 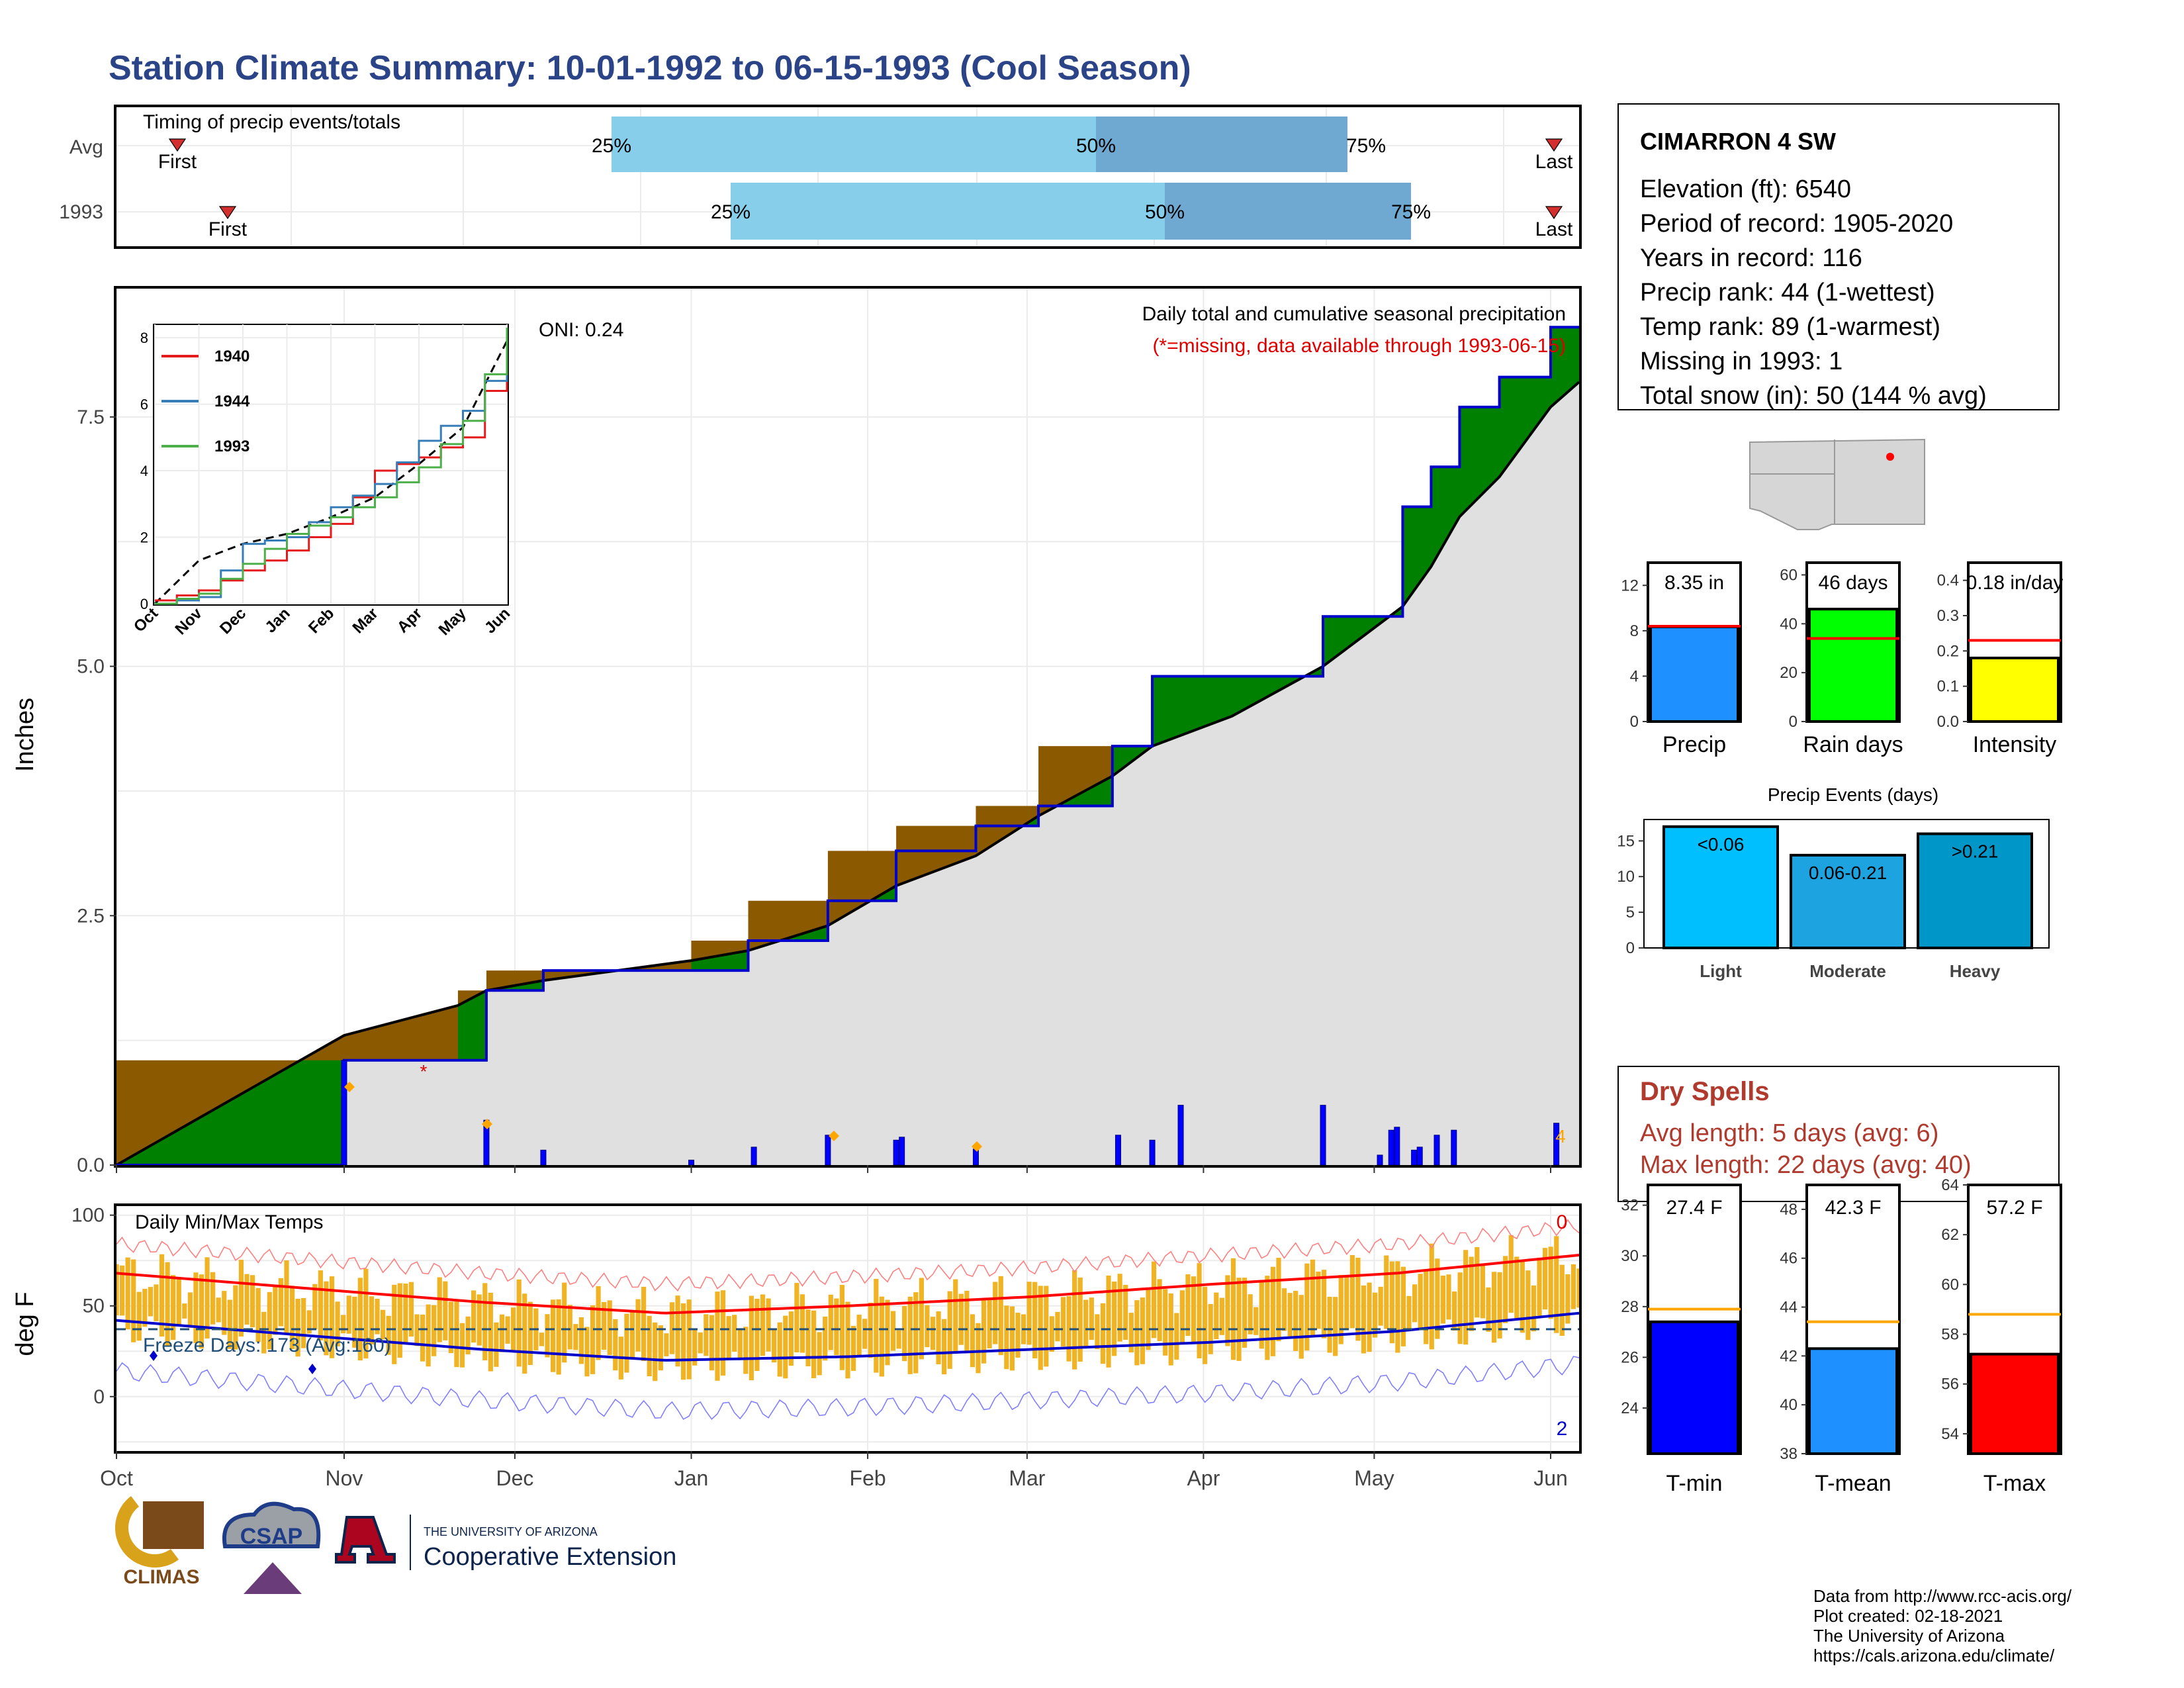 What do you see at coordinates (1789, 1356) in the screenshot?
I see `tick-label: 42` at bounding box center [1789, 1356].